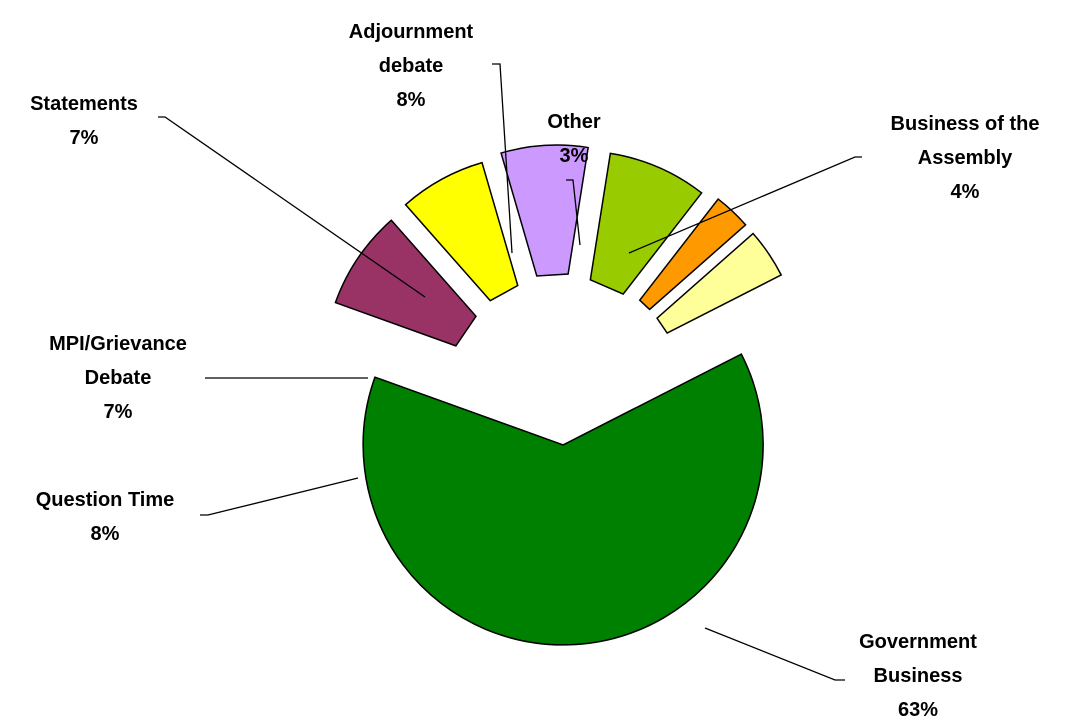  What do you see at coordinates (918, 710) in the screenshot?
I see `slice-percent-government-business: 63%` at bounding box center [918, 710].